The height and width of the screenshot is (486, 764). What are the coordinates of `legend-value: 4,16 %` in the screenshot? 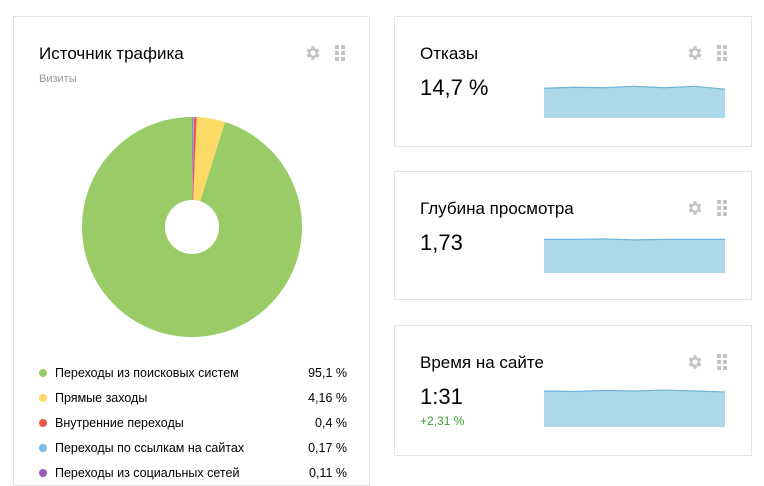 It's located at (327, 397).